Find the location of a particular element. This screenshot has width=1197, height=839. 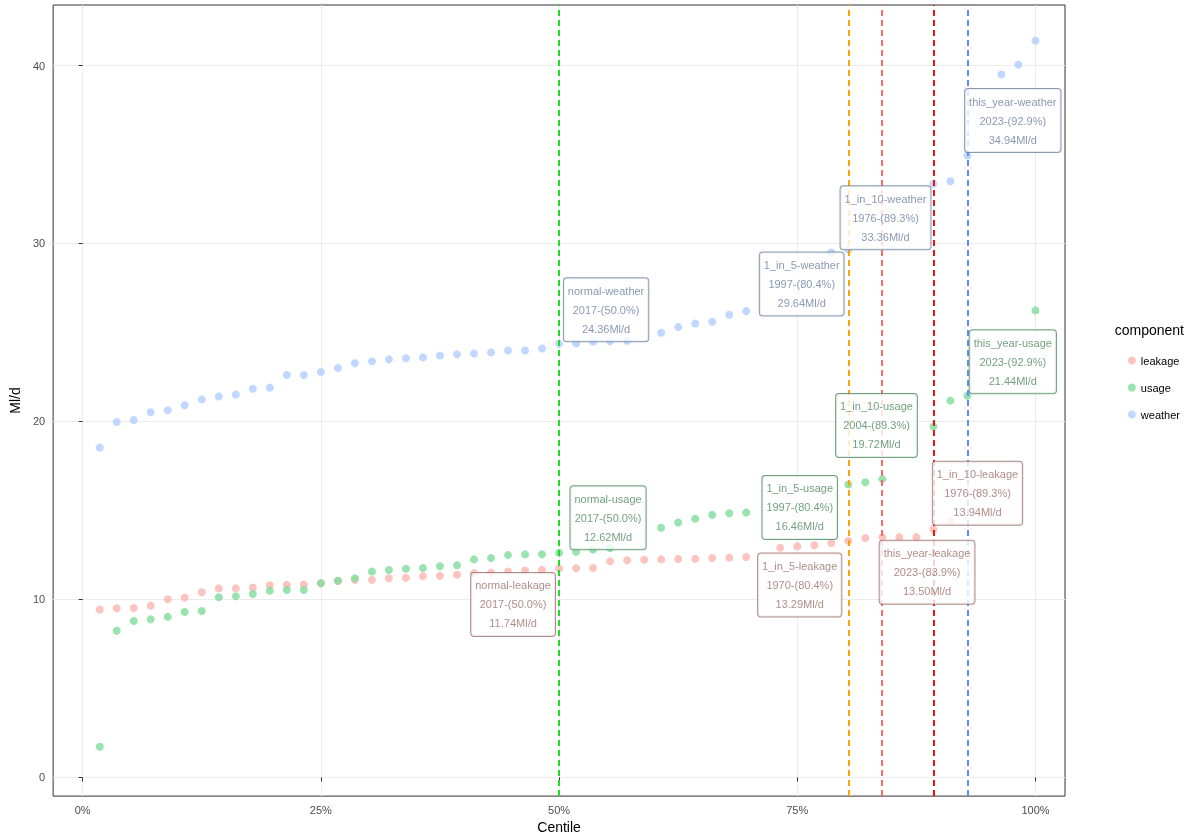

annotation: this_year-leakage 2023-(83.9%) 13.50Ml/d is located at coordinates (927, 572).